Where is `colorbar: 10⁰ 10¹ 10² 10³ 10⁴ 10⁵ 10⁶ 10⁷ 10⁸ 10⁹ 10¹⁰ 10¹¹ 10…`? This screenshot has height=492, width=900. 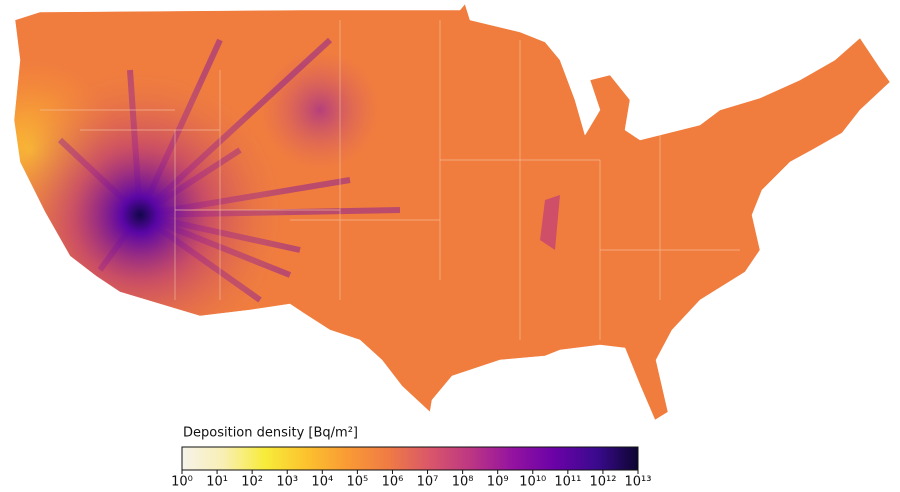 colorbar: 10⁰ 10¹ 10² 10³ 10⁴ 10⁵ 10⁶ 10⁷ 10⁸ 10⁹ 10¹⁰ 10¹¹ 10… is located at coordinates (411, 468).